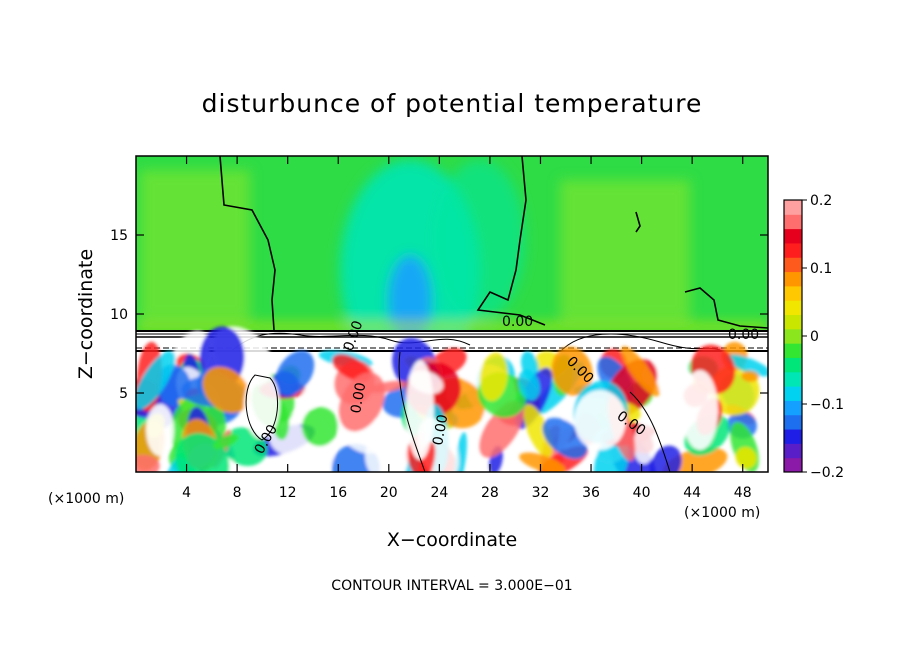  Describe the element at coordinates (625, 250) in the screenshot. I see `light-green-band-right` at that location.